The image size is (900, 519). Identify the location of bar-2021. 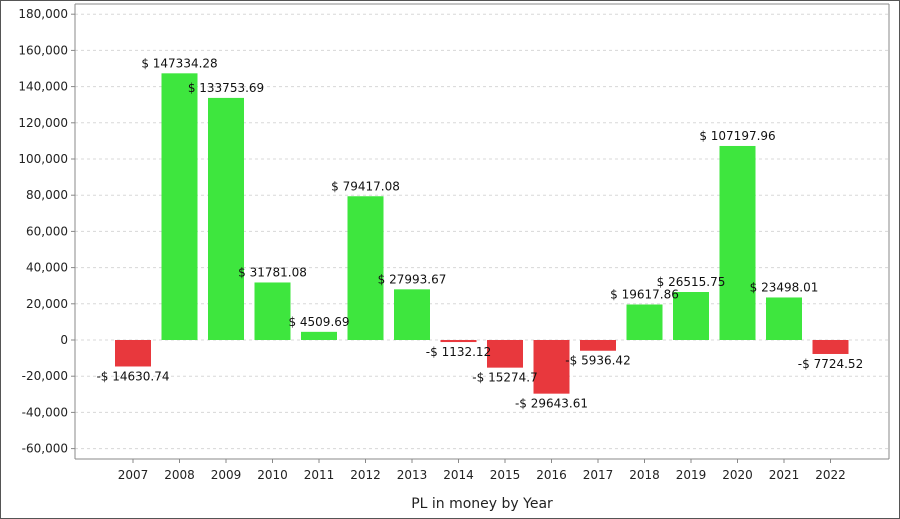
(784, 318).